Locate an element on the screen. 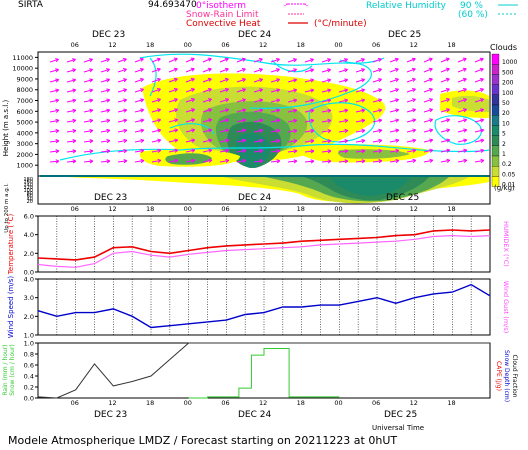 This screenshot has height=450, width=528. y-tick-label: 7000 is located at coordinates (24, 101).